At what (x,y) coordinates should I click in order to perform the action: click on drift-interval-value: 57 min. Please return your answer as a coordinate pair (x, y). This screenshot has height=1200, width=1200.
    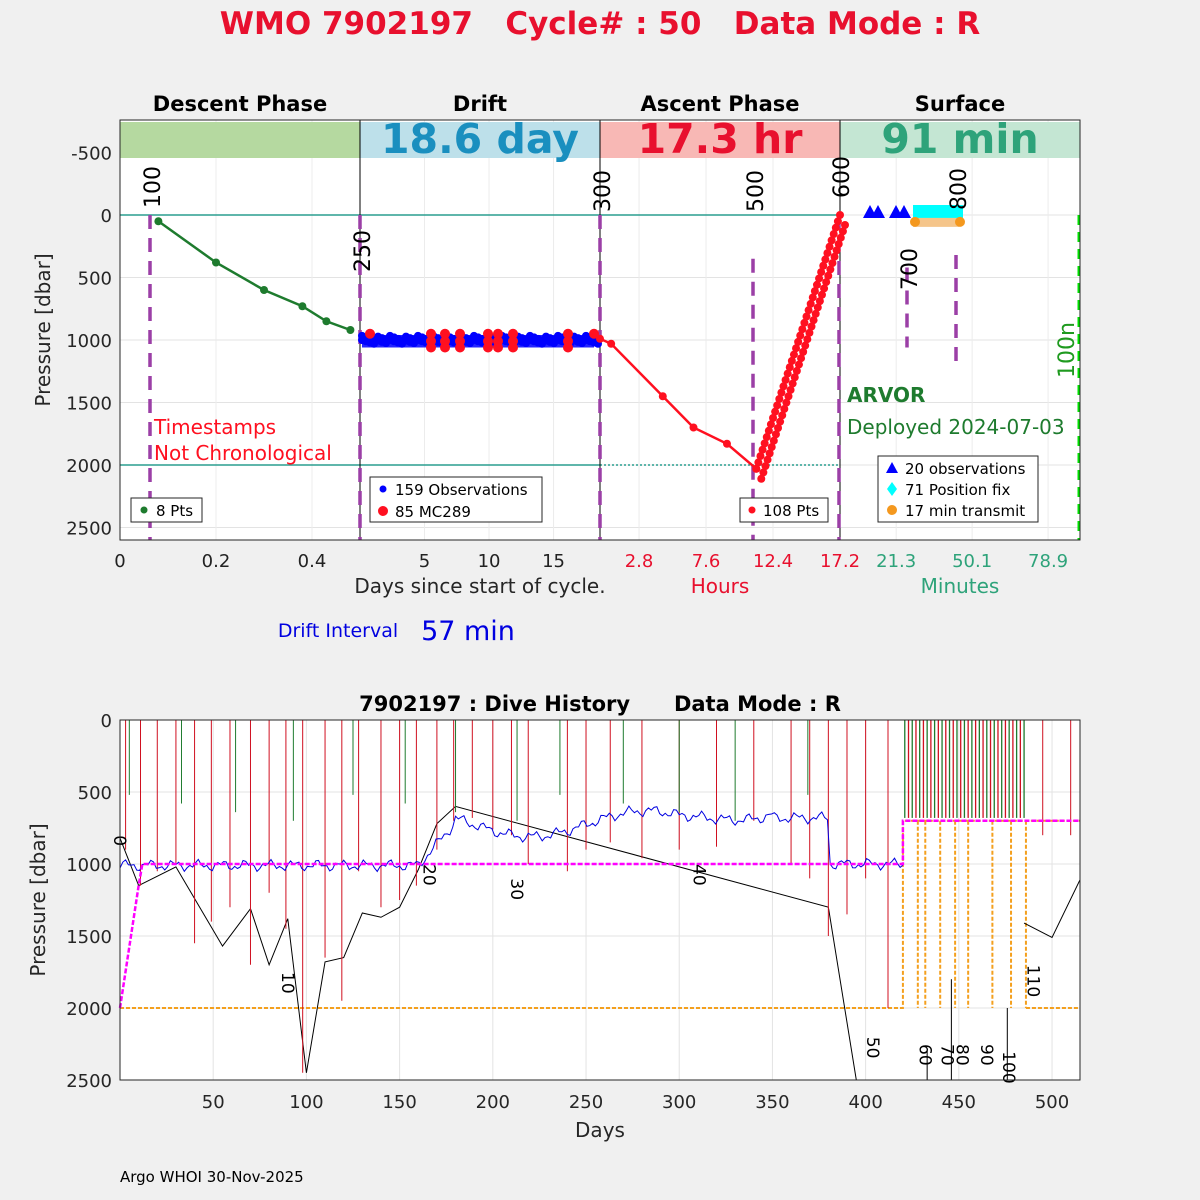
    Looking at the image, I should click on (468, 631).